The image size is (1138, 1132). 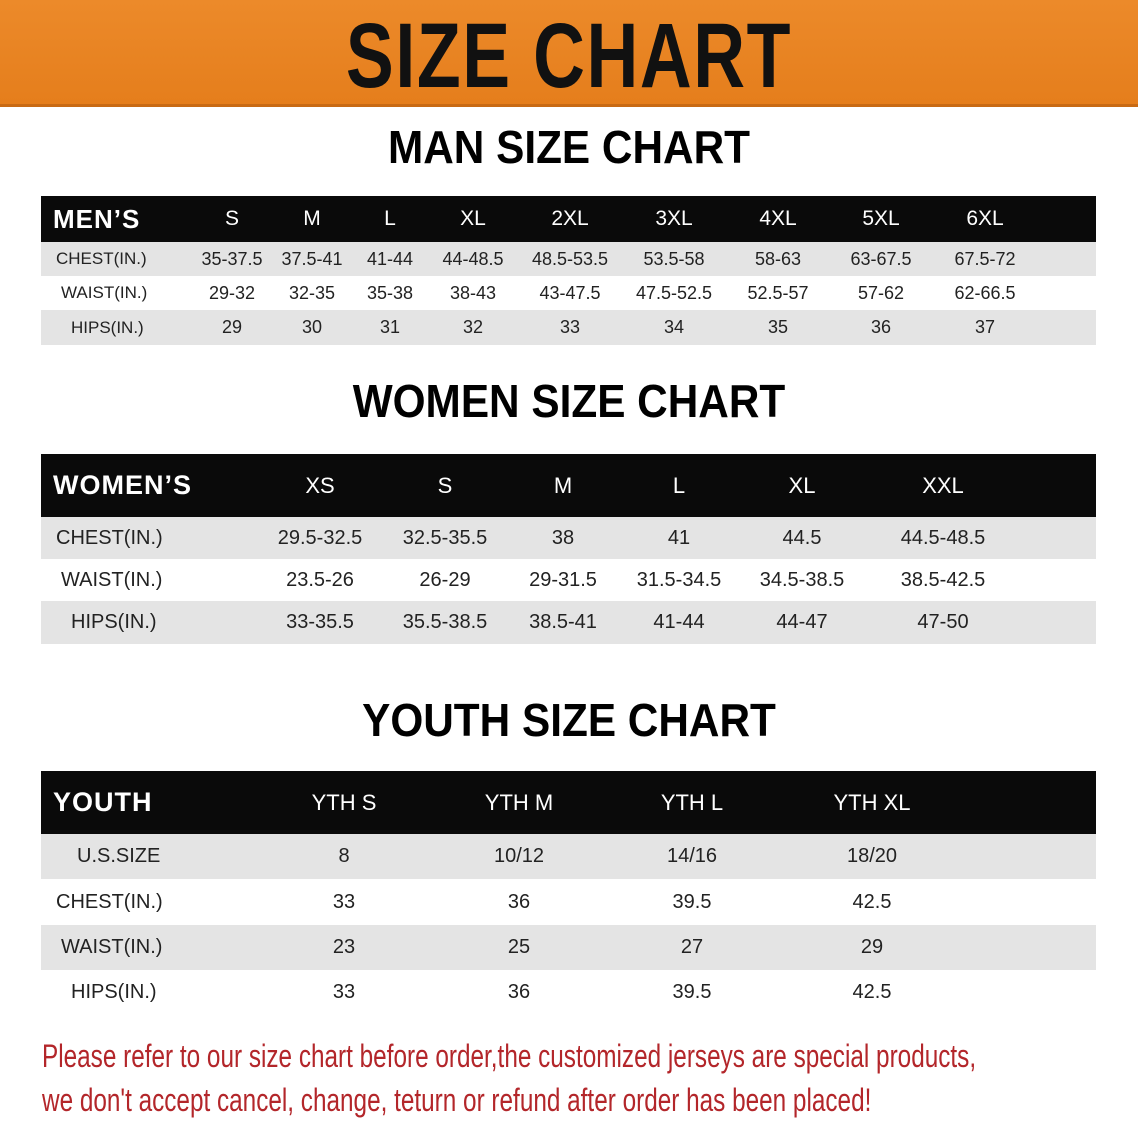 What do you see at coordinates (568, 947) in the screenshot?
I see `table-row: WAIST(IN.) 23 25 27 29` at bounding box center [568, 947].